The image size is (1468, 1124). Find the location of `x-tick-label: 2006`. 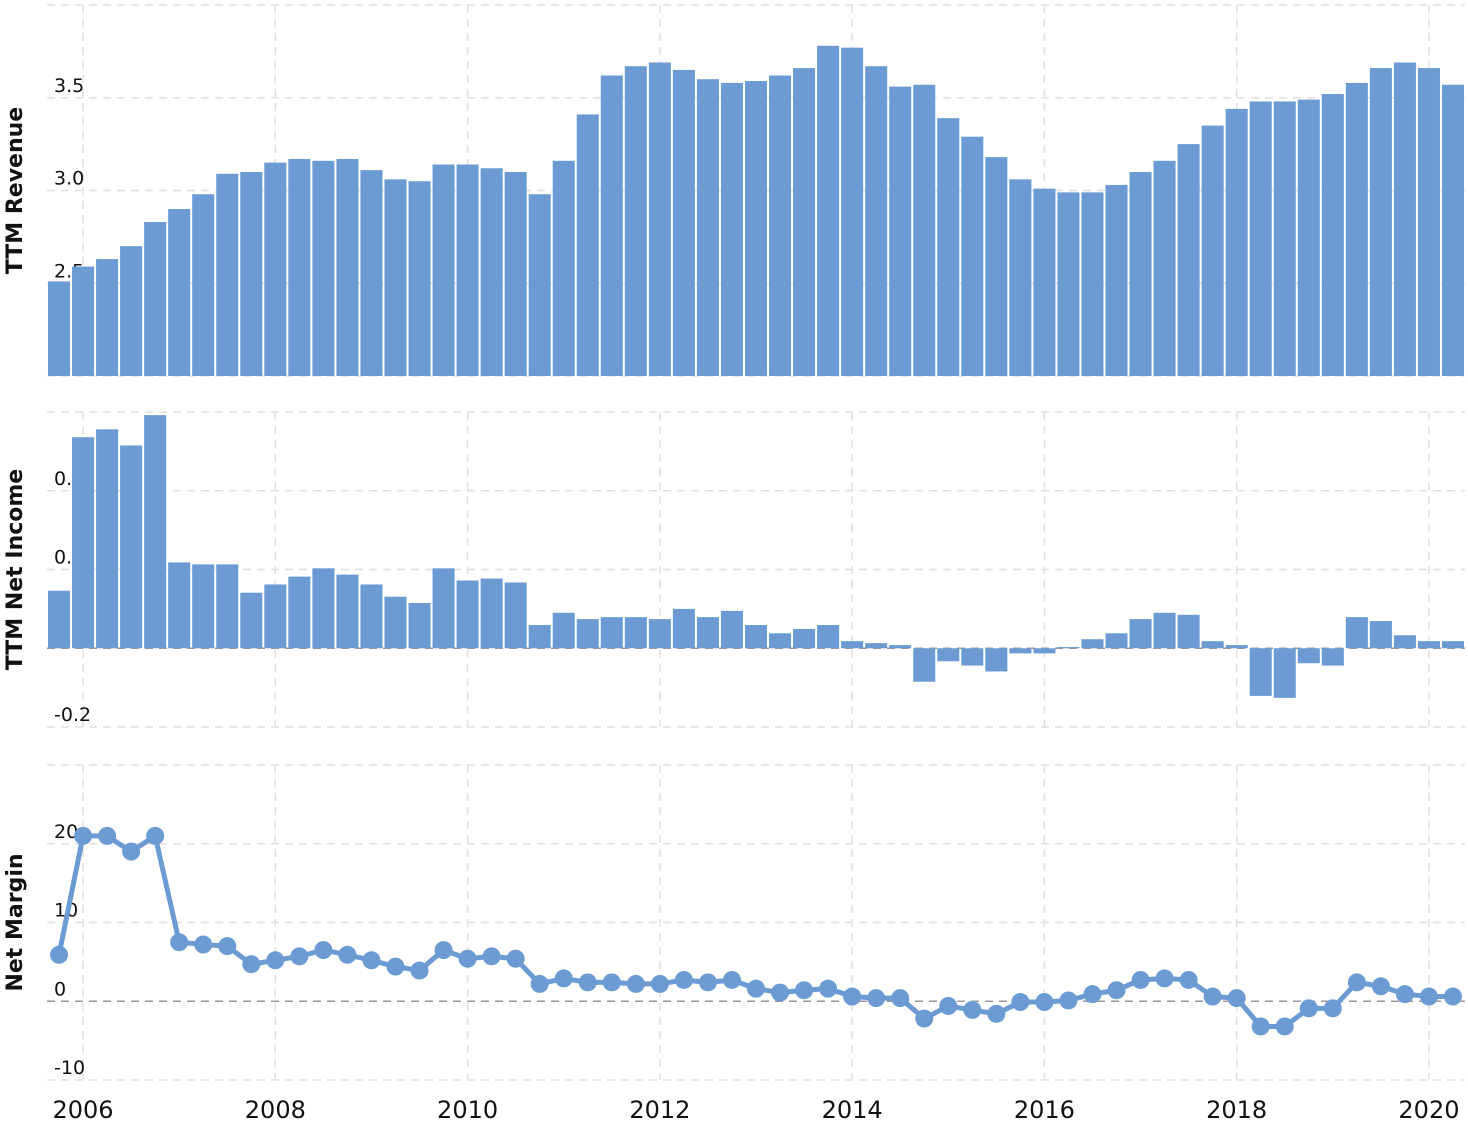

x-tick-label: 2006 is located at coordinates (83, 1110).